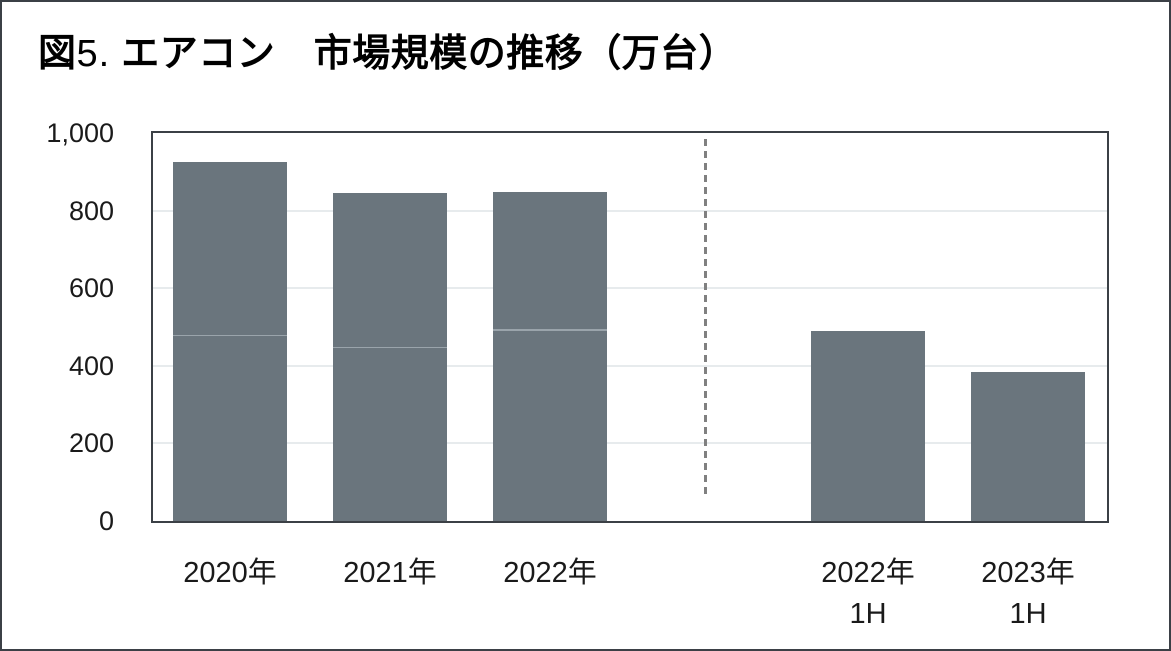 The width and height of the screenshot is (1171, 651). I want to click on x-label-year: 2020年, so click(230, 573).